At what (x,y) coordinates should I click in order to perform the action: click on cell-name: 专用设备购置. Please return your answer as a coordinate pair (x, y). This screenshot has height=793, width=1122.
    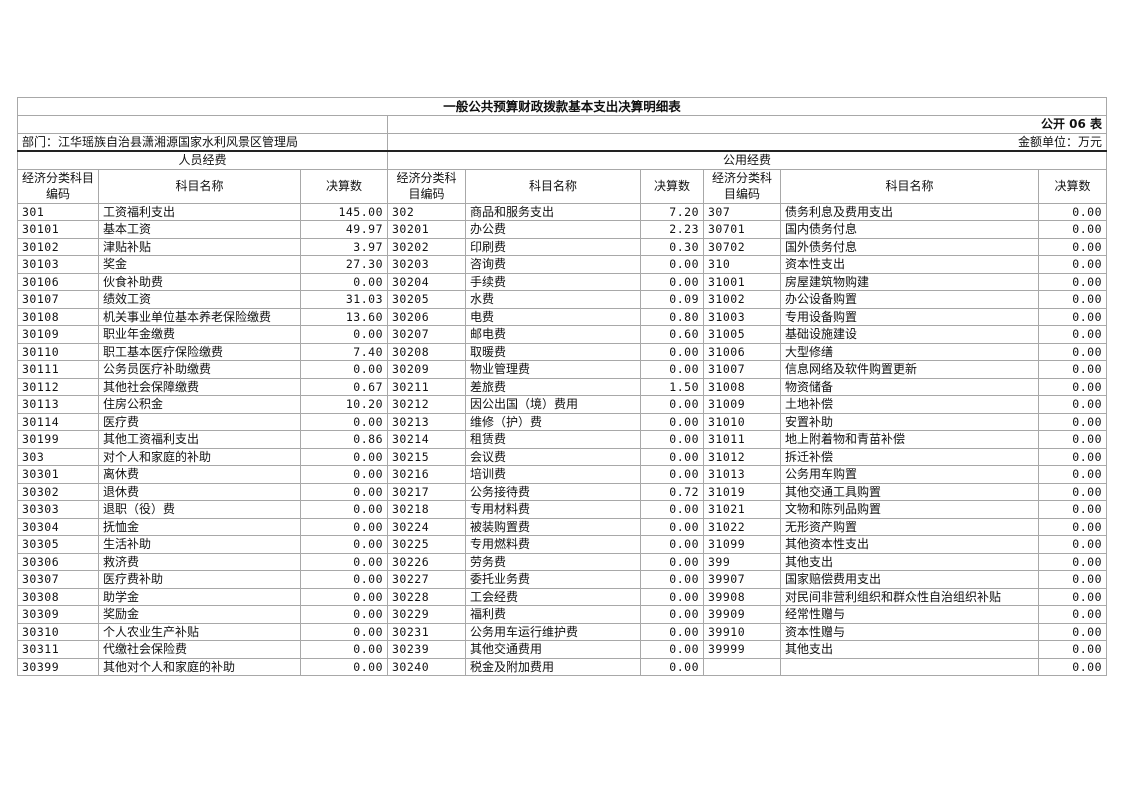
    Looking at the image, I should click on (909, 316).